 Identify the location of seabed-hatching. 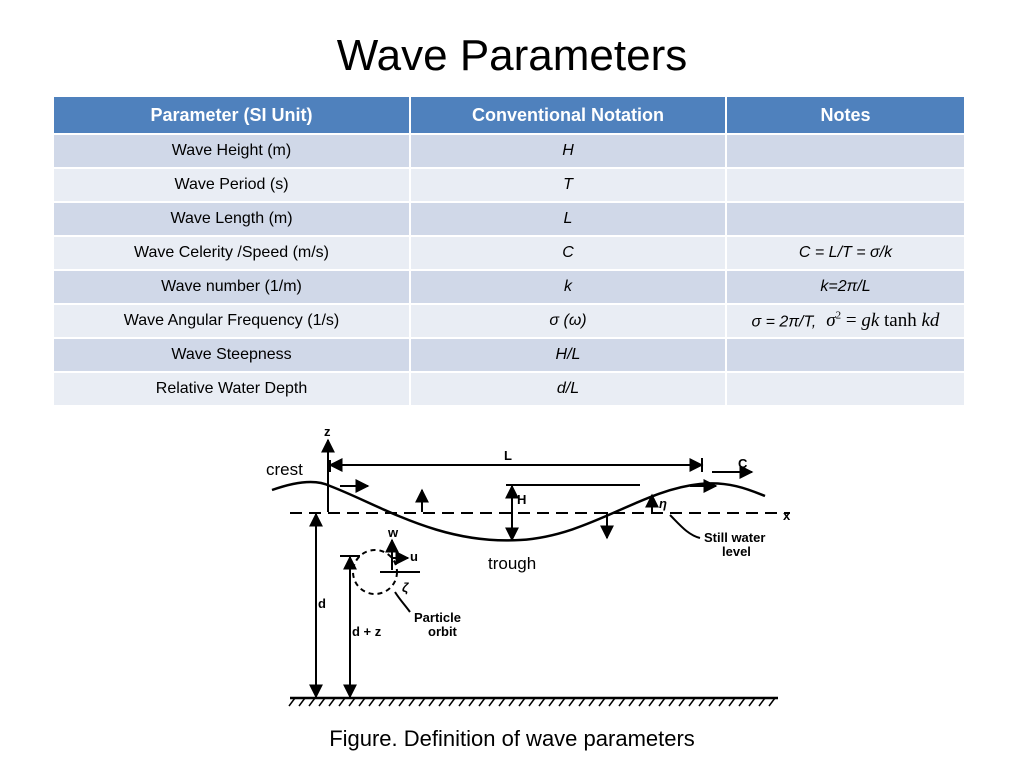
(532, 702).